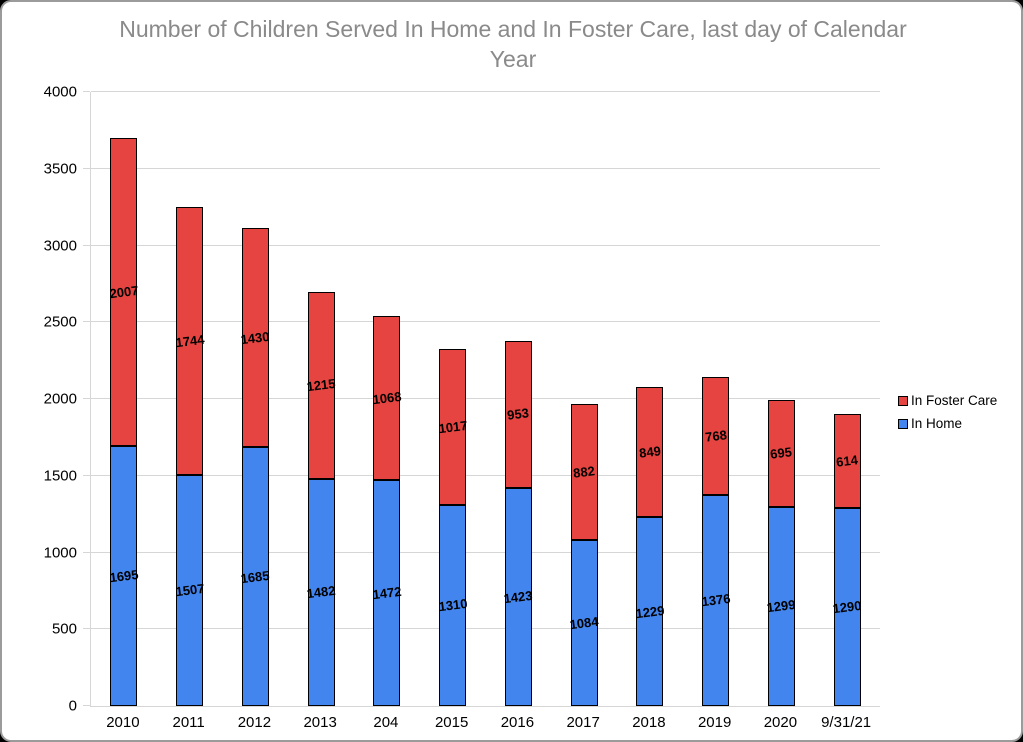  What do you see at coordinates (123, 722) in the screenshot?
I see `x-axis-tick-label: 2010` at bounding box center [123, 722].